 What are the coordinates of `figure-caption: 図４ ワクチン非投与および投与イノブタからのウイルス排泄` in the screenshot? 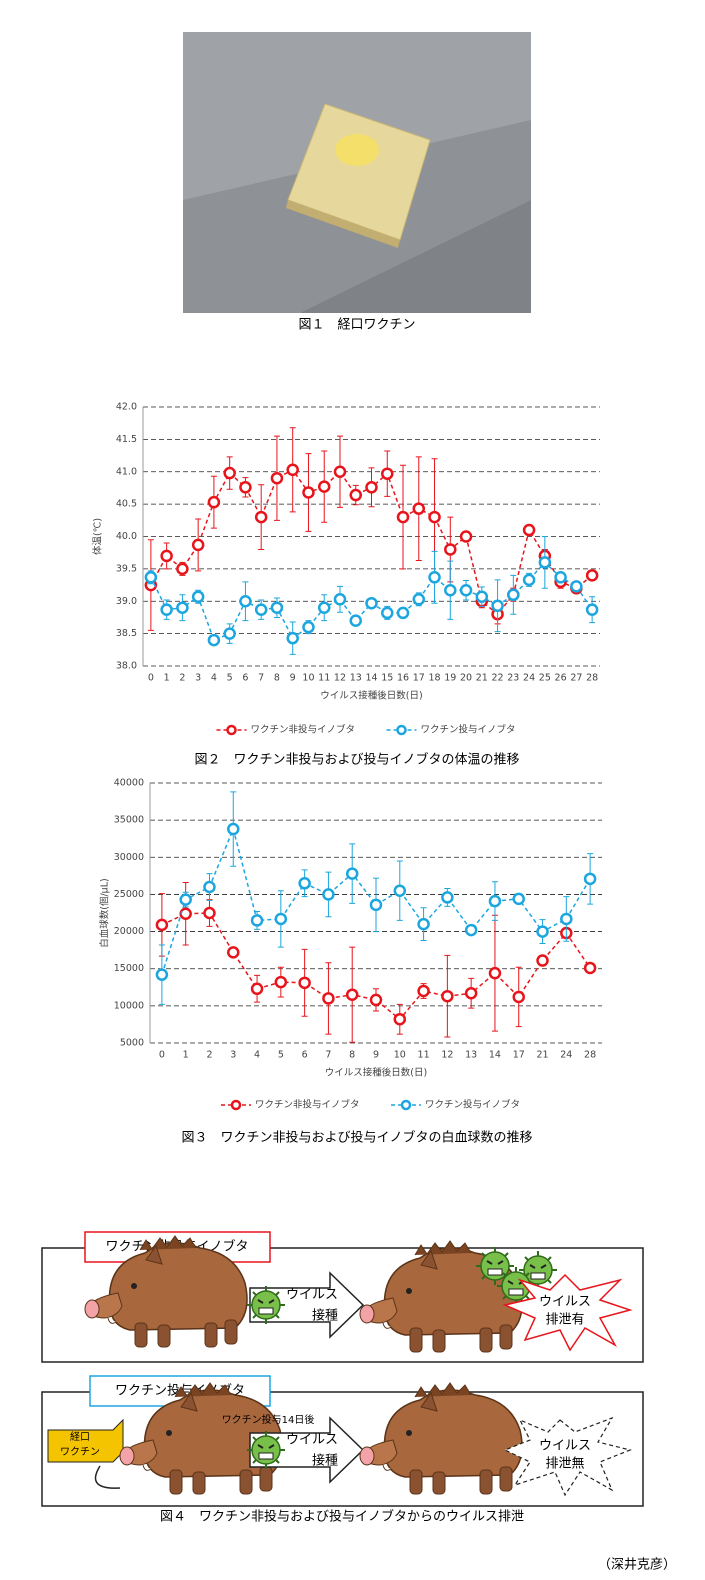 It's located at (342, 1517).